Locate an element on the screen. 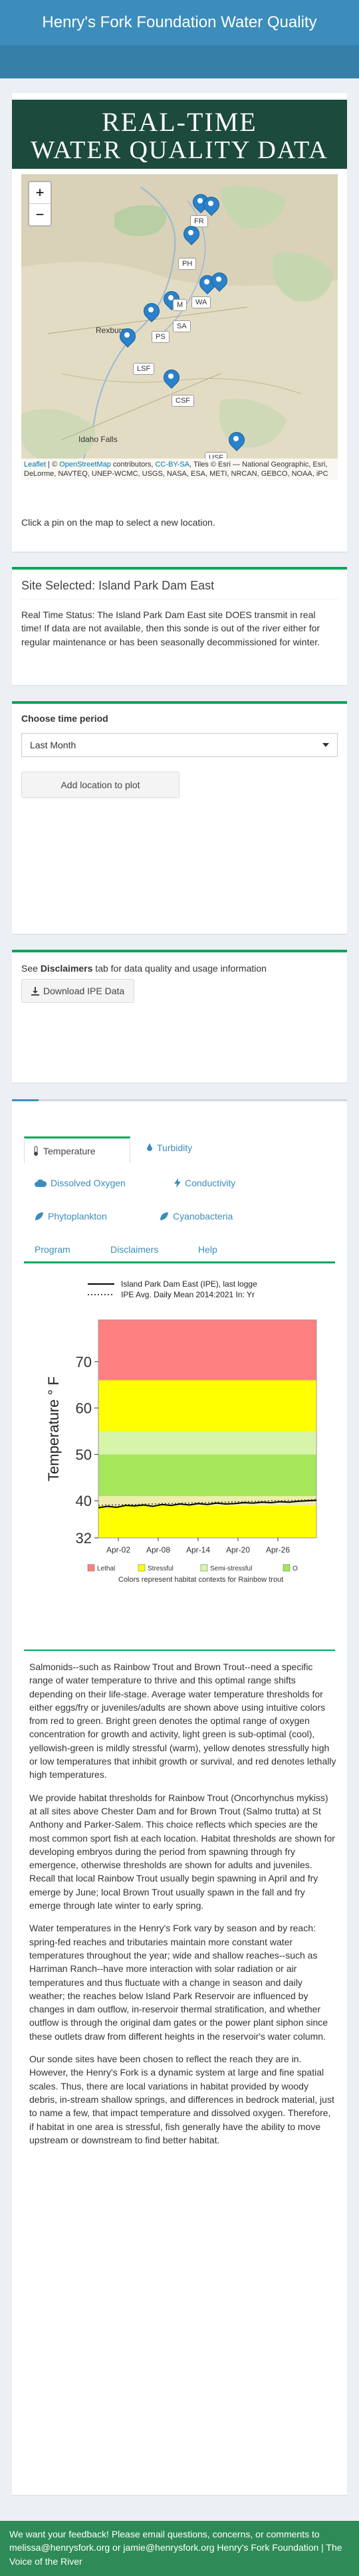 This screenshot has height=2576, width=359. banner-line-2: WATER QUALITY DATA is located at coordinates (179, 150).